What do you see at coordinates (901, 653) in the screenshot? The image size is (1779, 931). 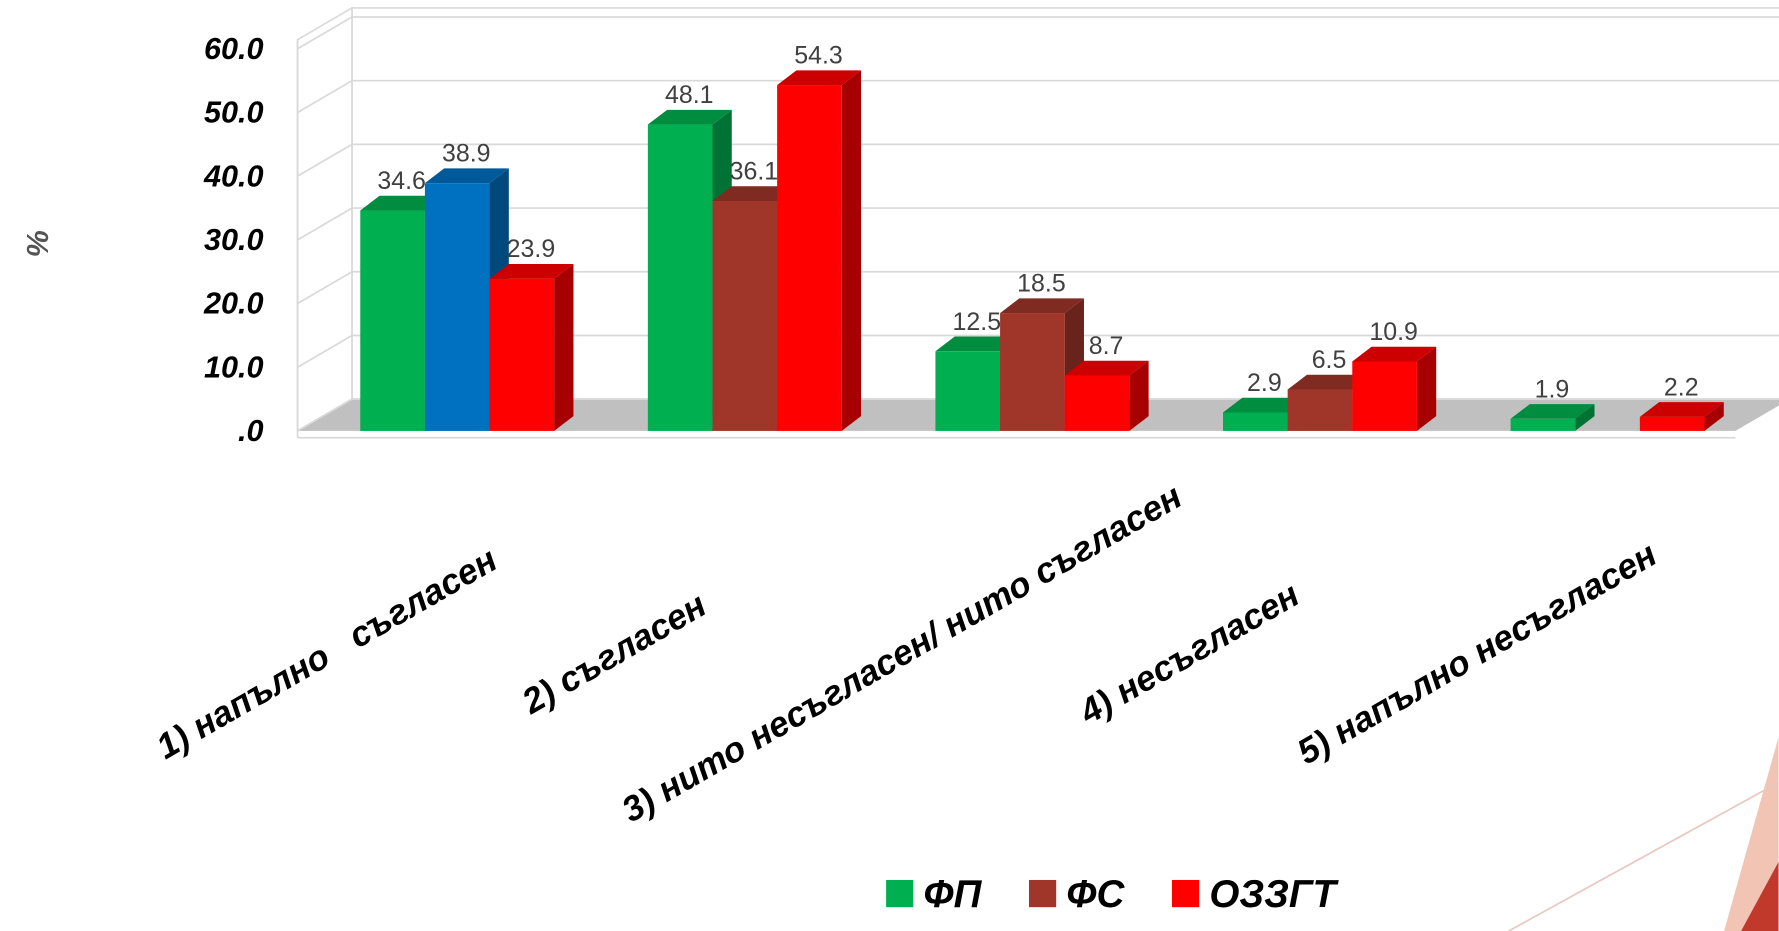 I see `x-tick-label: 3) нито несъгласен/ нито съгласен` at bounding box center [901, 653].